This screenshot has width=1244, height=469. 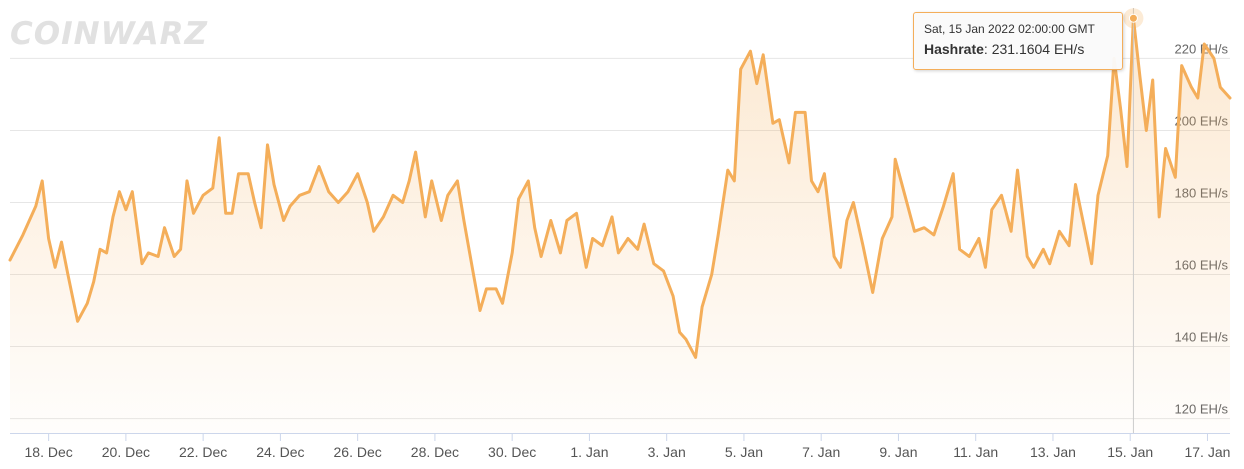 What do you see at coordinates (1038, 49) in the screenshot?
I see `tooltip-value: 231.1604 EH/s` at bounding box center [1038, 49].